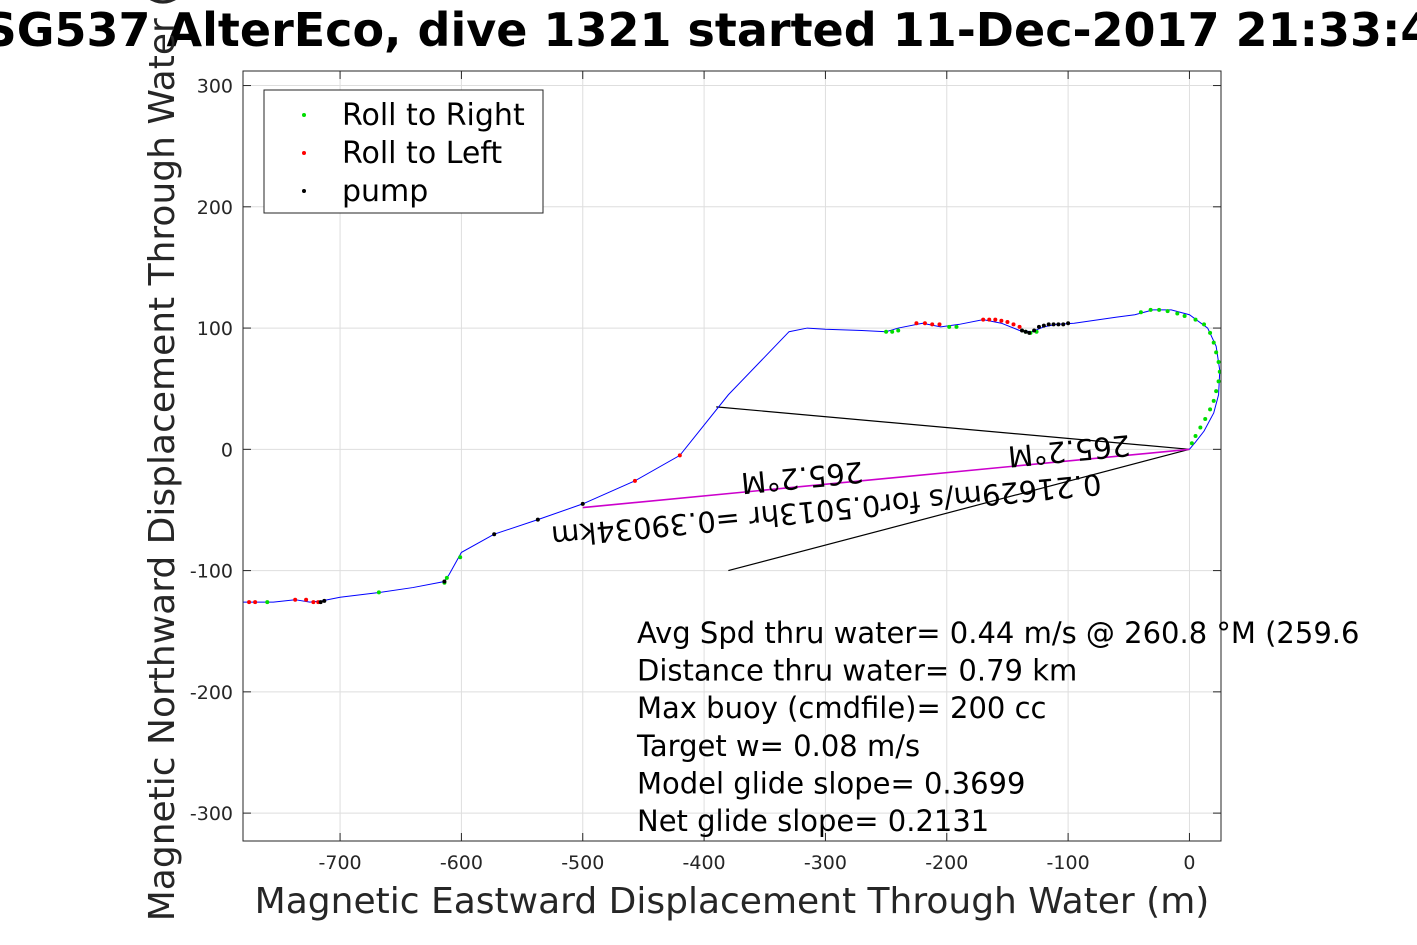  Describe the element at coordinates (831, 783) in the screenshot. I see `annotation-line-4: Model glide slope= 0.3699` at that location.